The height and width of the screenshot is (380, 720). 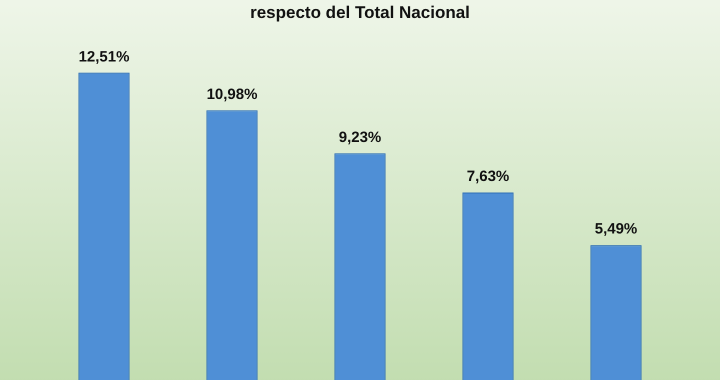 I want to click on data-label: 12,51%, so click(x=104, y=57).